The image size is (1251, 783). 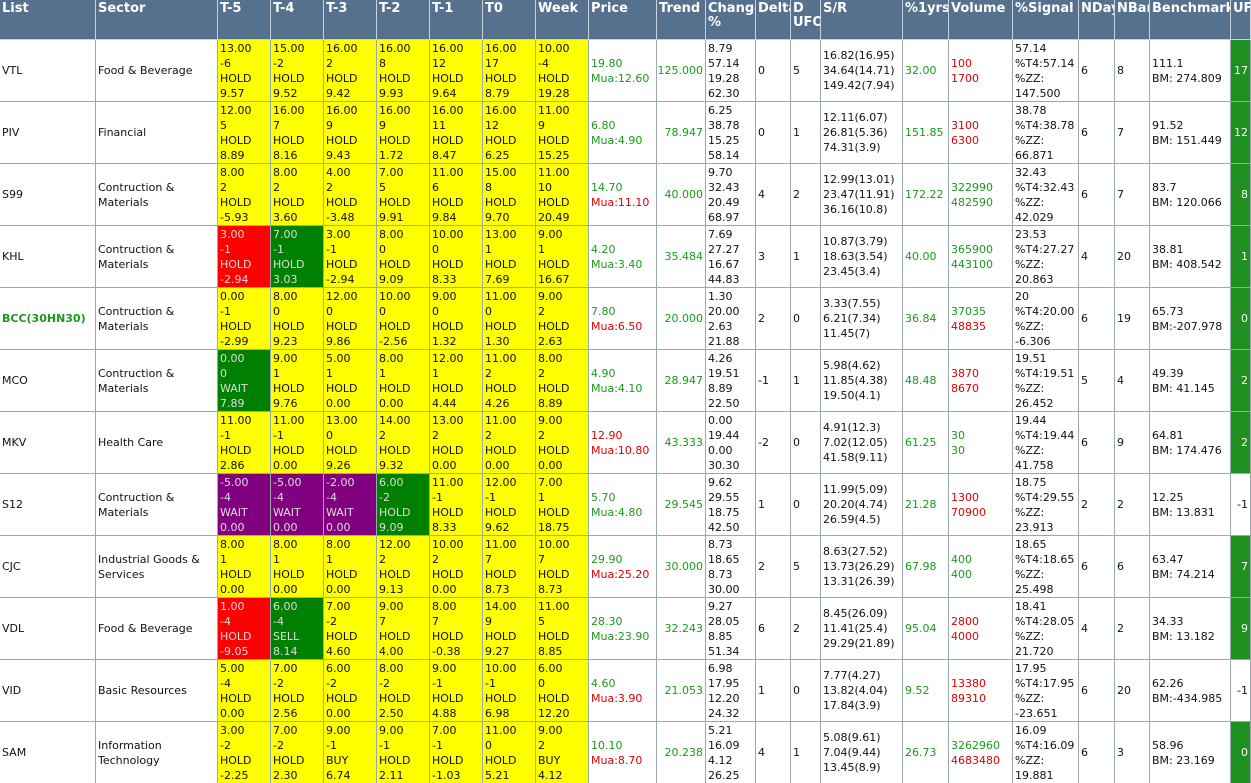 I want to click on signal-cell: 7.00 -2 HOLD 4.60, so click(x=350, y=629).